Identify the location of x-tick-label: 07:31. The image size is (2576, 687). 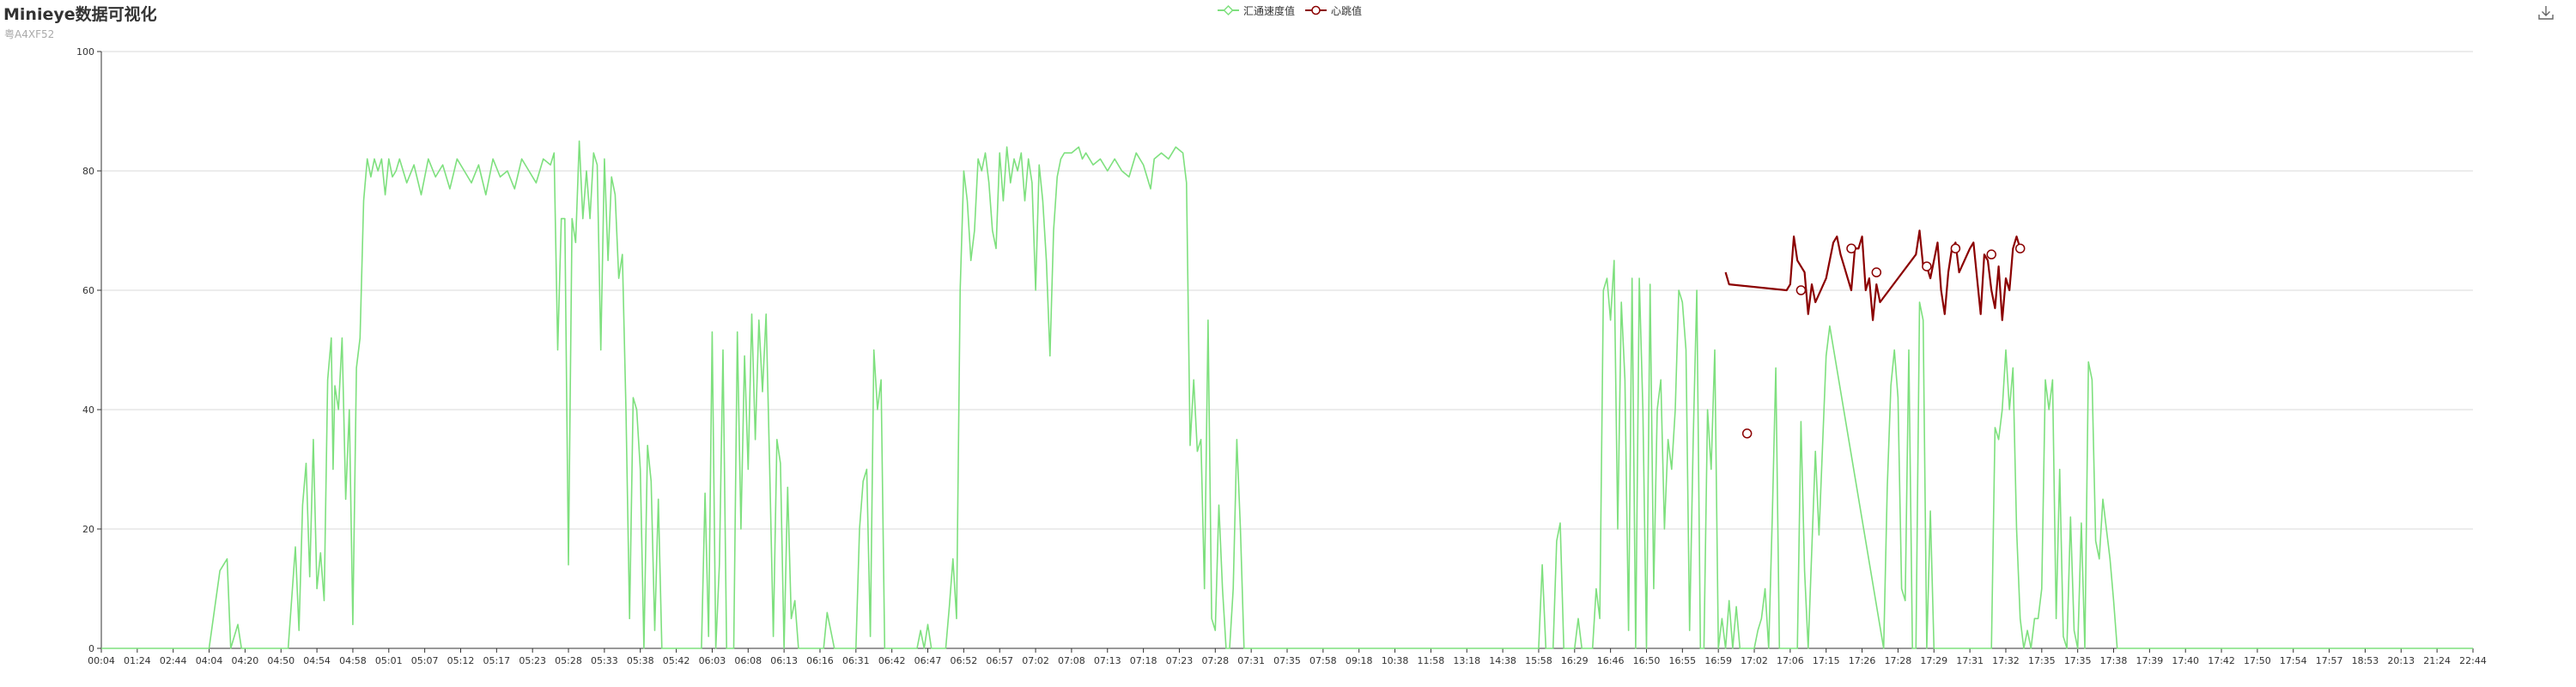
(1251, 660).